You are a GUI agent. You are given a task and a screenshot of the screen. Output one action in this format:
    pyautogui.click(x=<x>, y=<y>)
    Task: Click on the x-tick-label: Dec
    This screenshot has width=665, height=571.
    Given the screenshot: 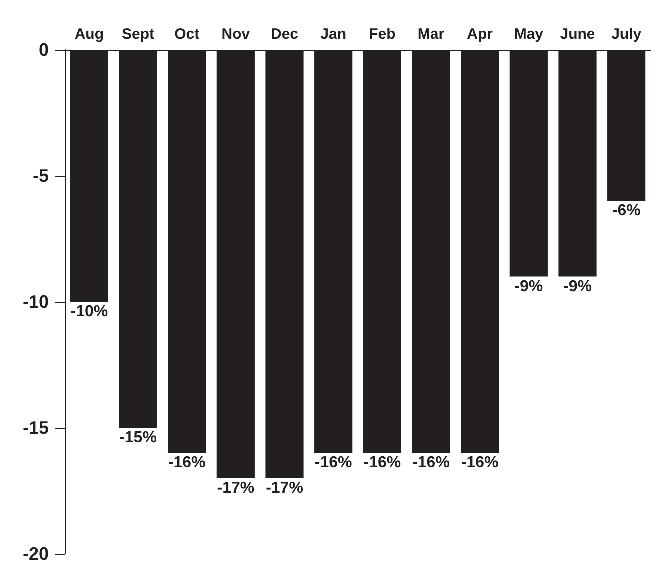 What is the action you would take?
    pyautogui.click(x=284, y=34)
    